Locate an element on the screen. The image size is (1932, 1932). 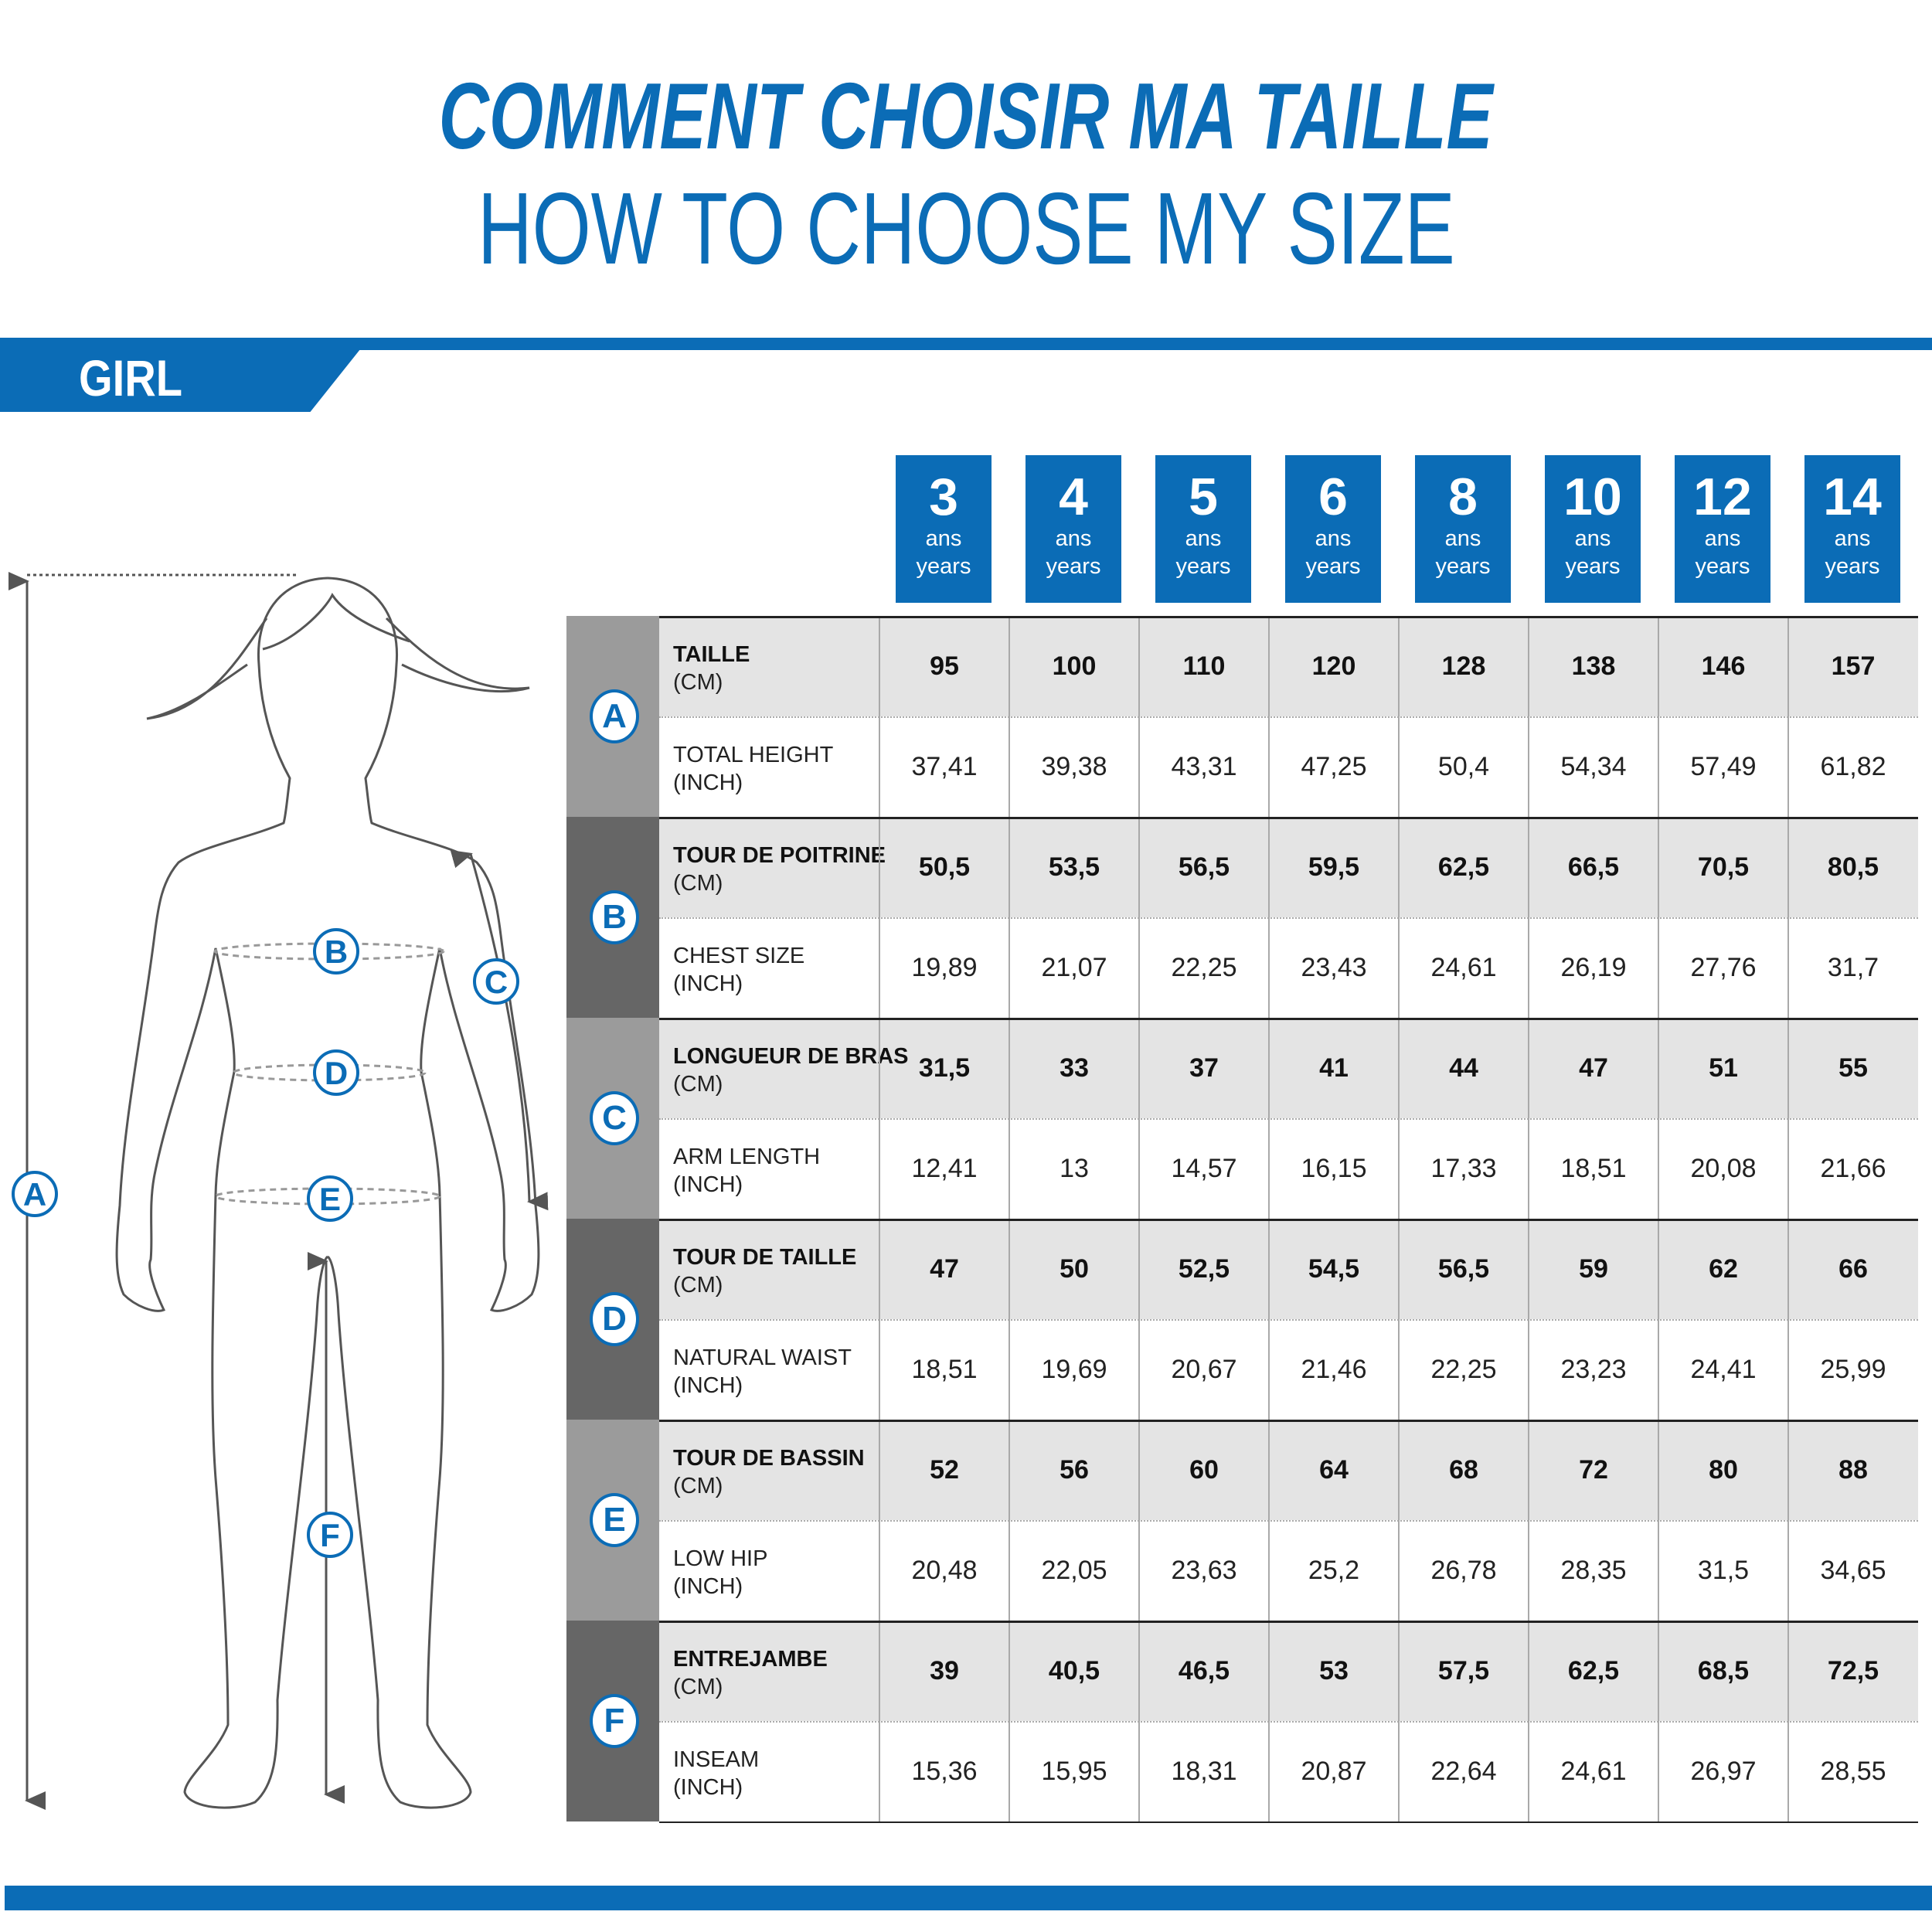
table-row: LONGUEUR DE BRAS (CM) 31,5 33 37 41 44 47 51 55 is located at coordinates (1289, 1068).